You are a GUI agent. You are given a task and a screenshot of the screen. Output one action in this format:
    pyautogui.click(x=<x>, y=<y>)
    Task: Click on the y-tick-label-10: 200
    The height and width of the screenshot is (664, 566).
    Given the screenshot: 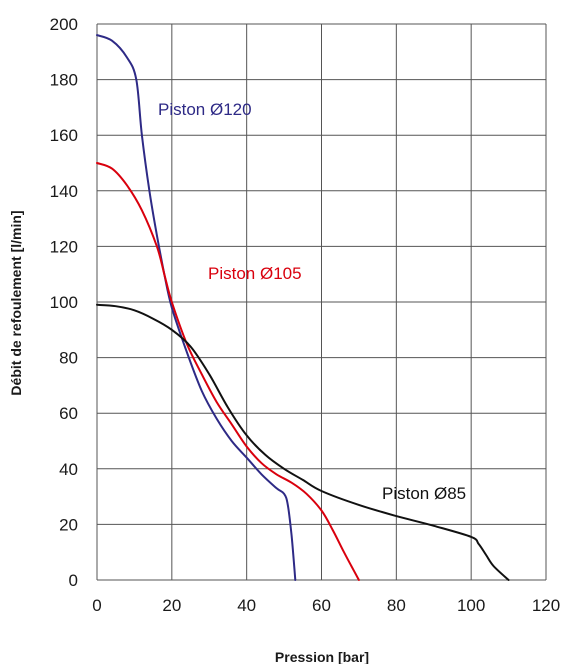 What is the action you would take?
    pyautogui.click(x=64, y=24)
    